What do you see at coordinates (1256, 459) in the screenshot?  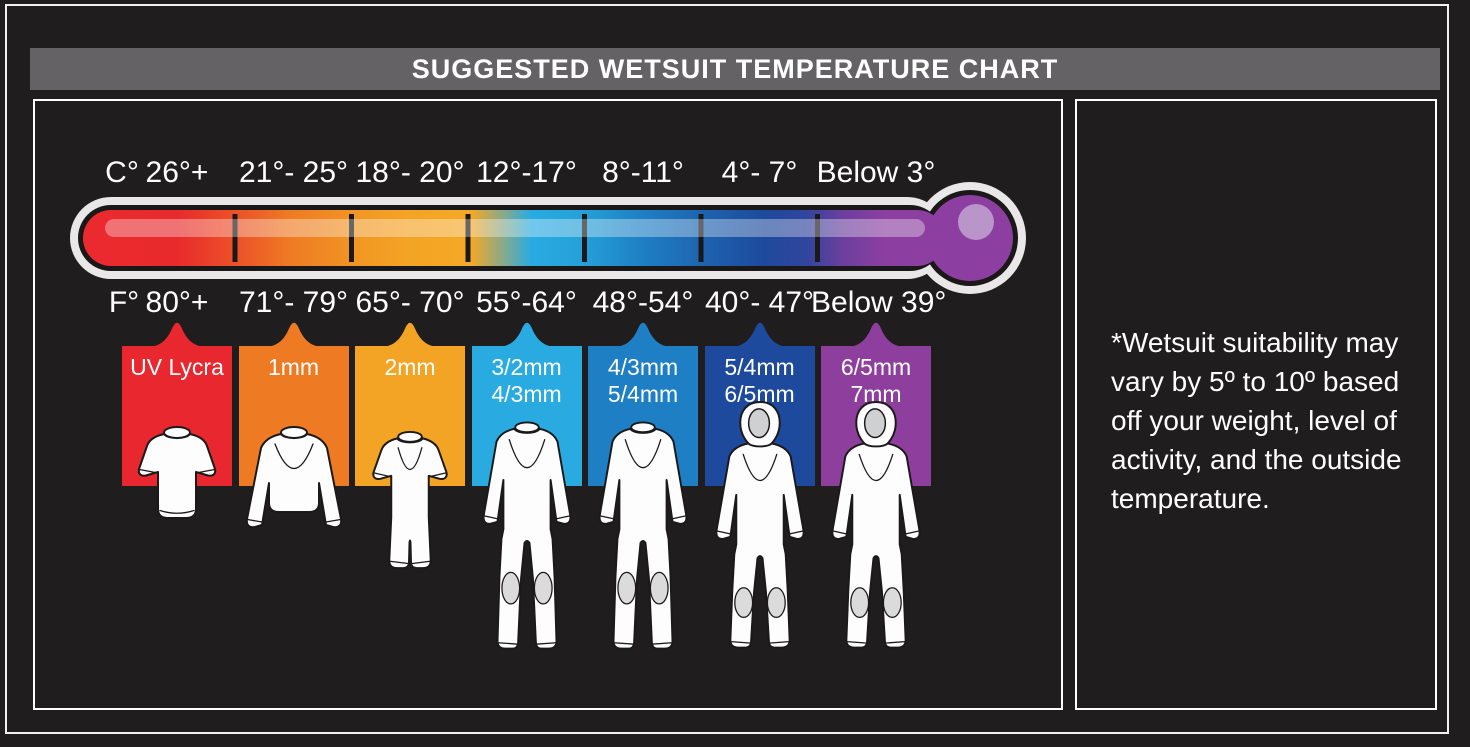 I see `note-line: activity, and the outside` at bounding box center [1256, 459].